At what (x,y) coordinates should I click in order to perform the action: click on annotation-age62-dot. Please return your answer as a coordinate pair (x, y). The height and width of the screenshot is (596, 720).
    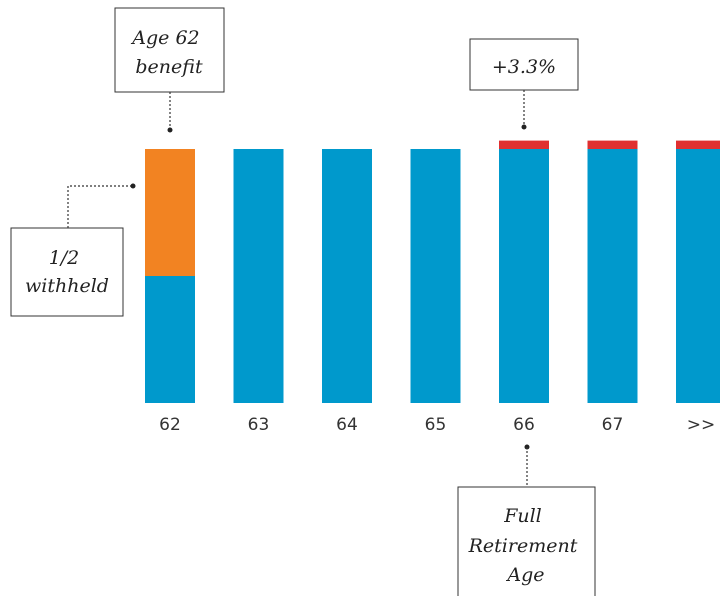
    Looking at the image, I should click on (170, 130).